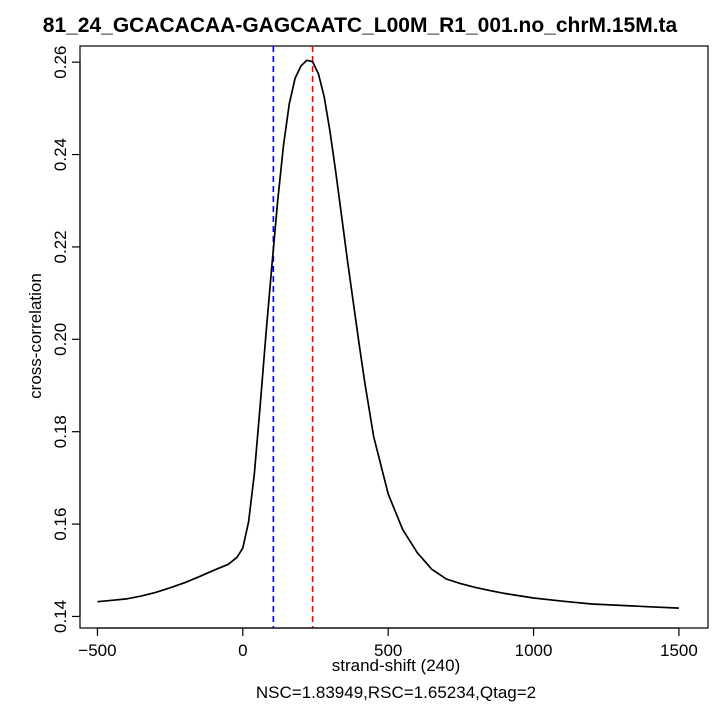 This screenshot has width=720, height=720. I want to click on x-axis: −500 0 500 1000 1500, so click(388, 643).